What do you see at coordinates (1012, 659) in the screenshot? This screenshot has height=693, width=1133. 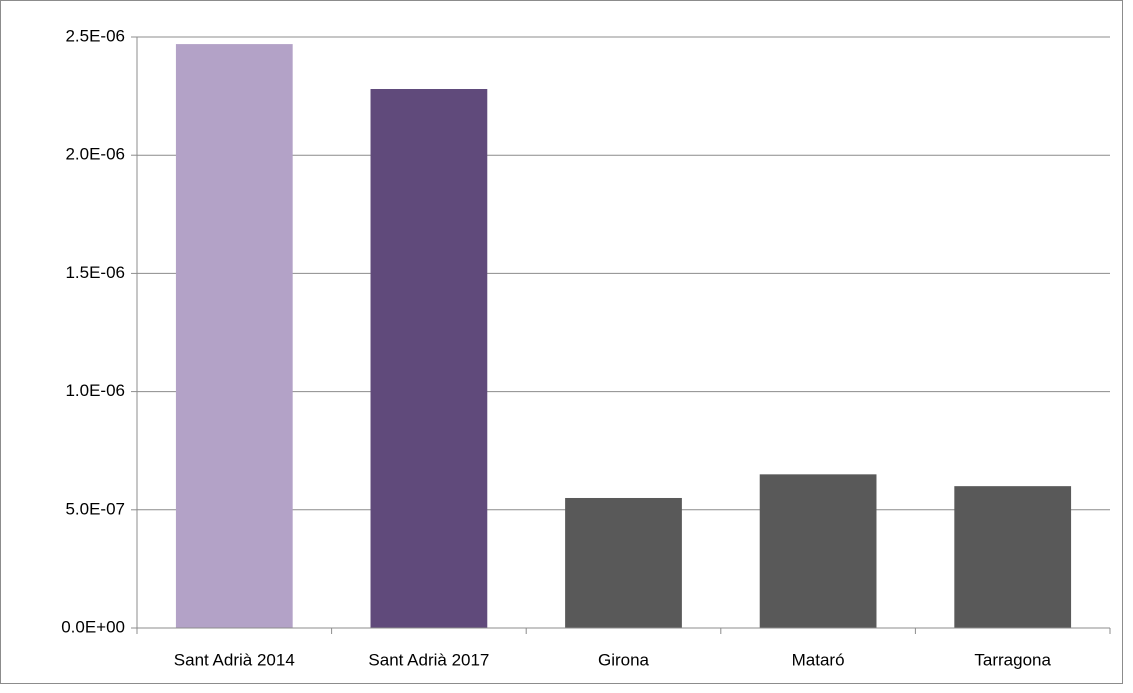 I see `x-tick-label: Tarragona` at bounding box center [1012, 659].